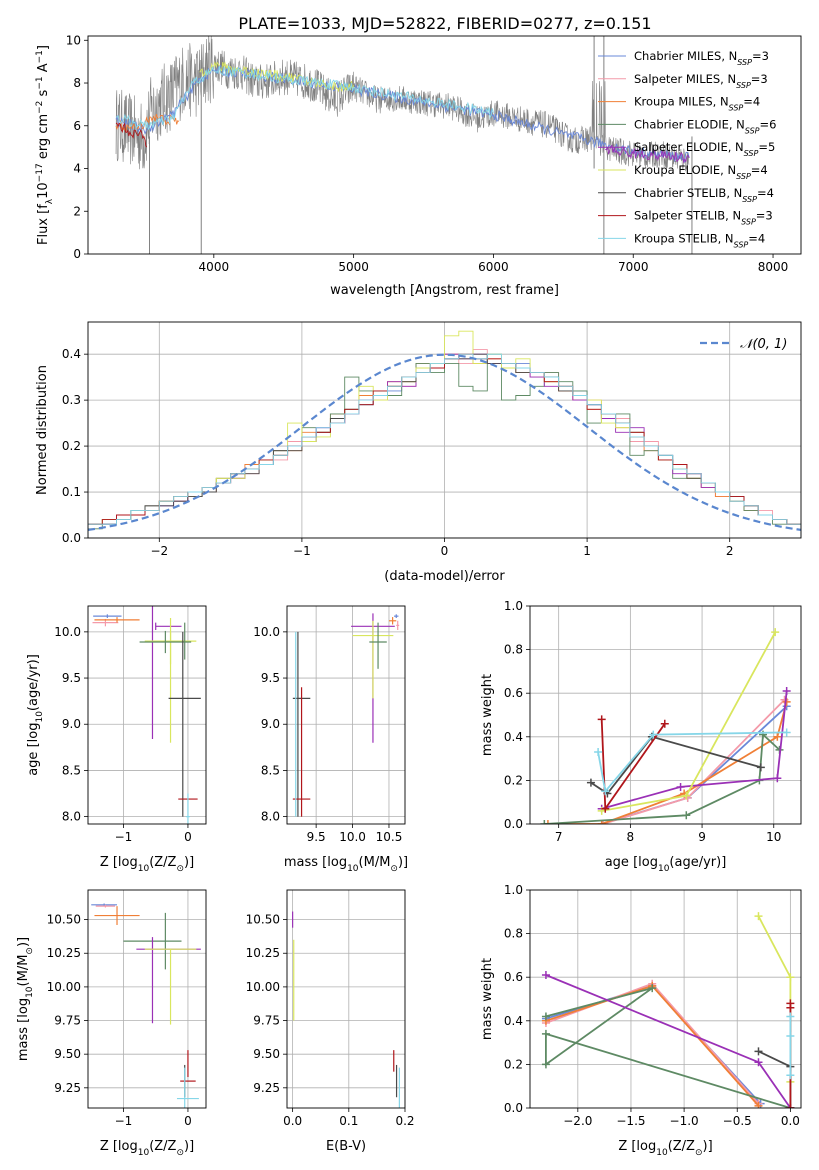 This screenshot has height=1170, width=819. What do you see at coordinates (773, 267) in the screenshot?
I see `x-tick-label: 8000` at bounding box center [773, 267].